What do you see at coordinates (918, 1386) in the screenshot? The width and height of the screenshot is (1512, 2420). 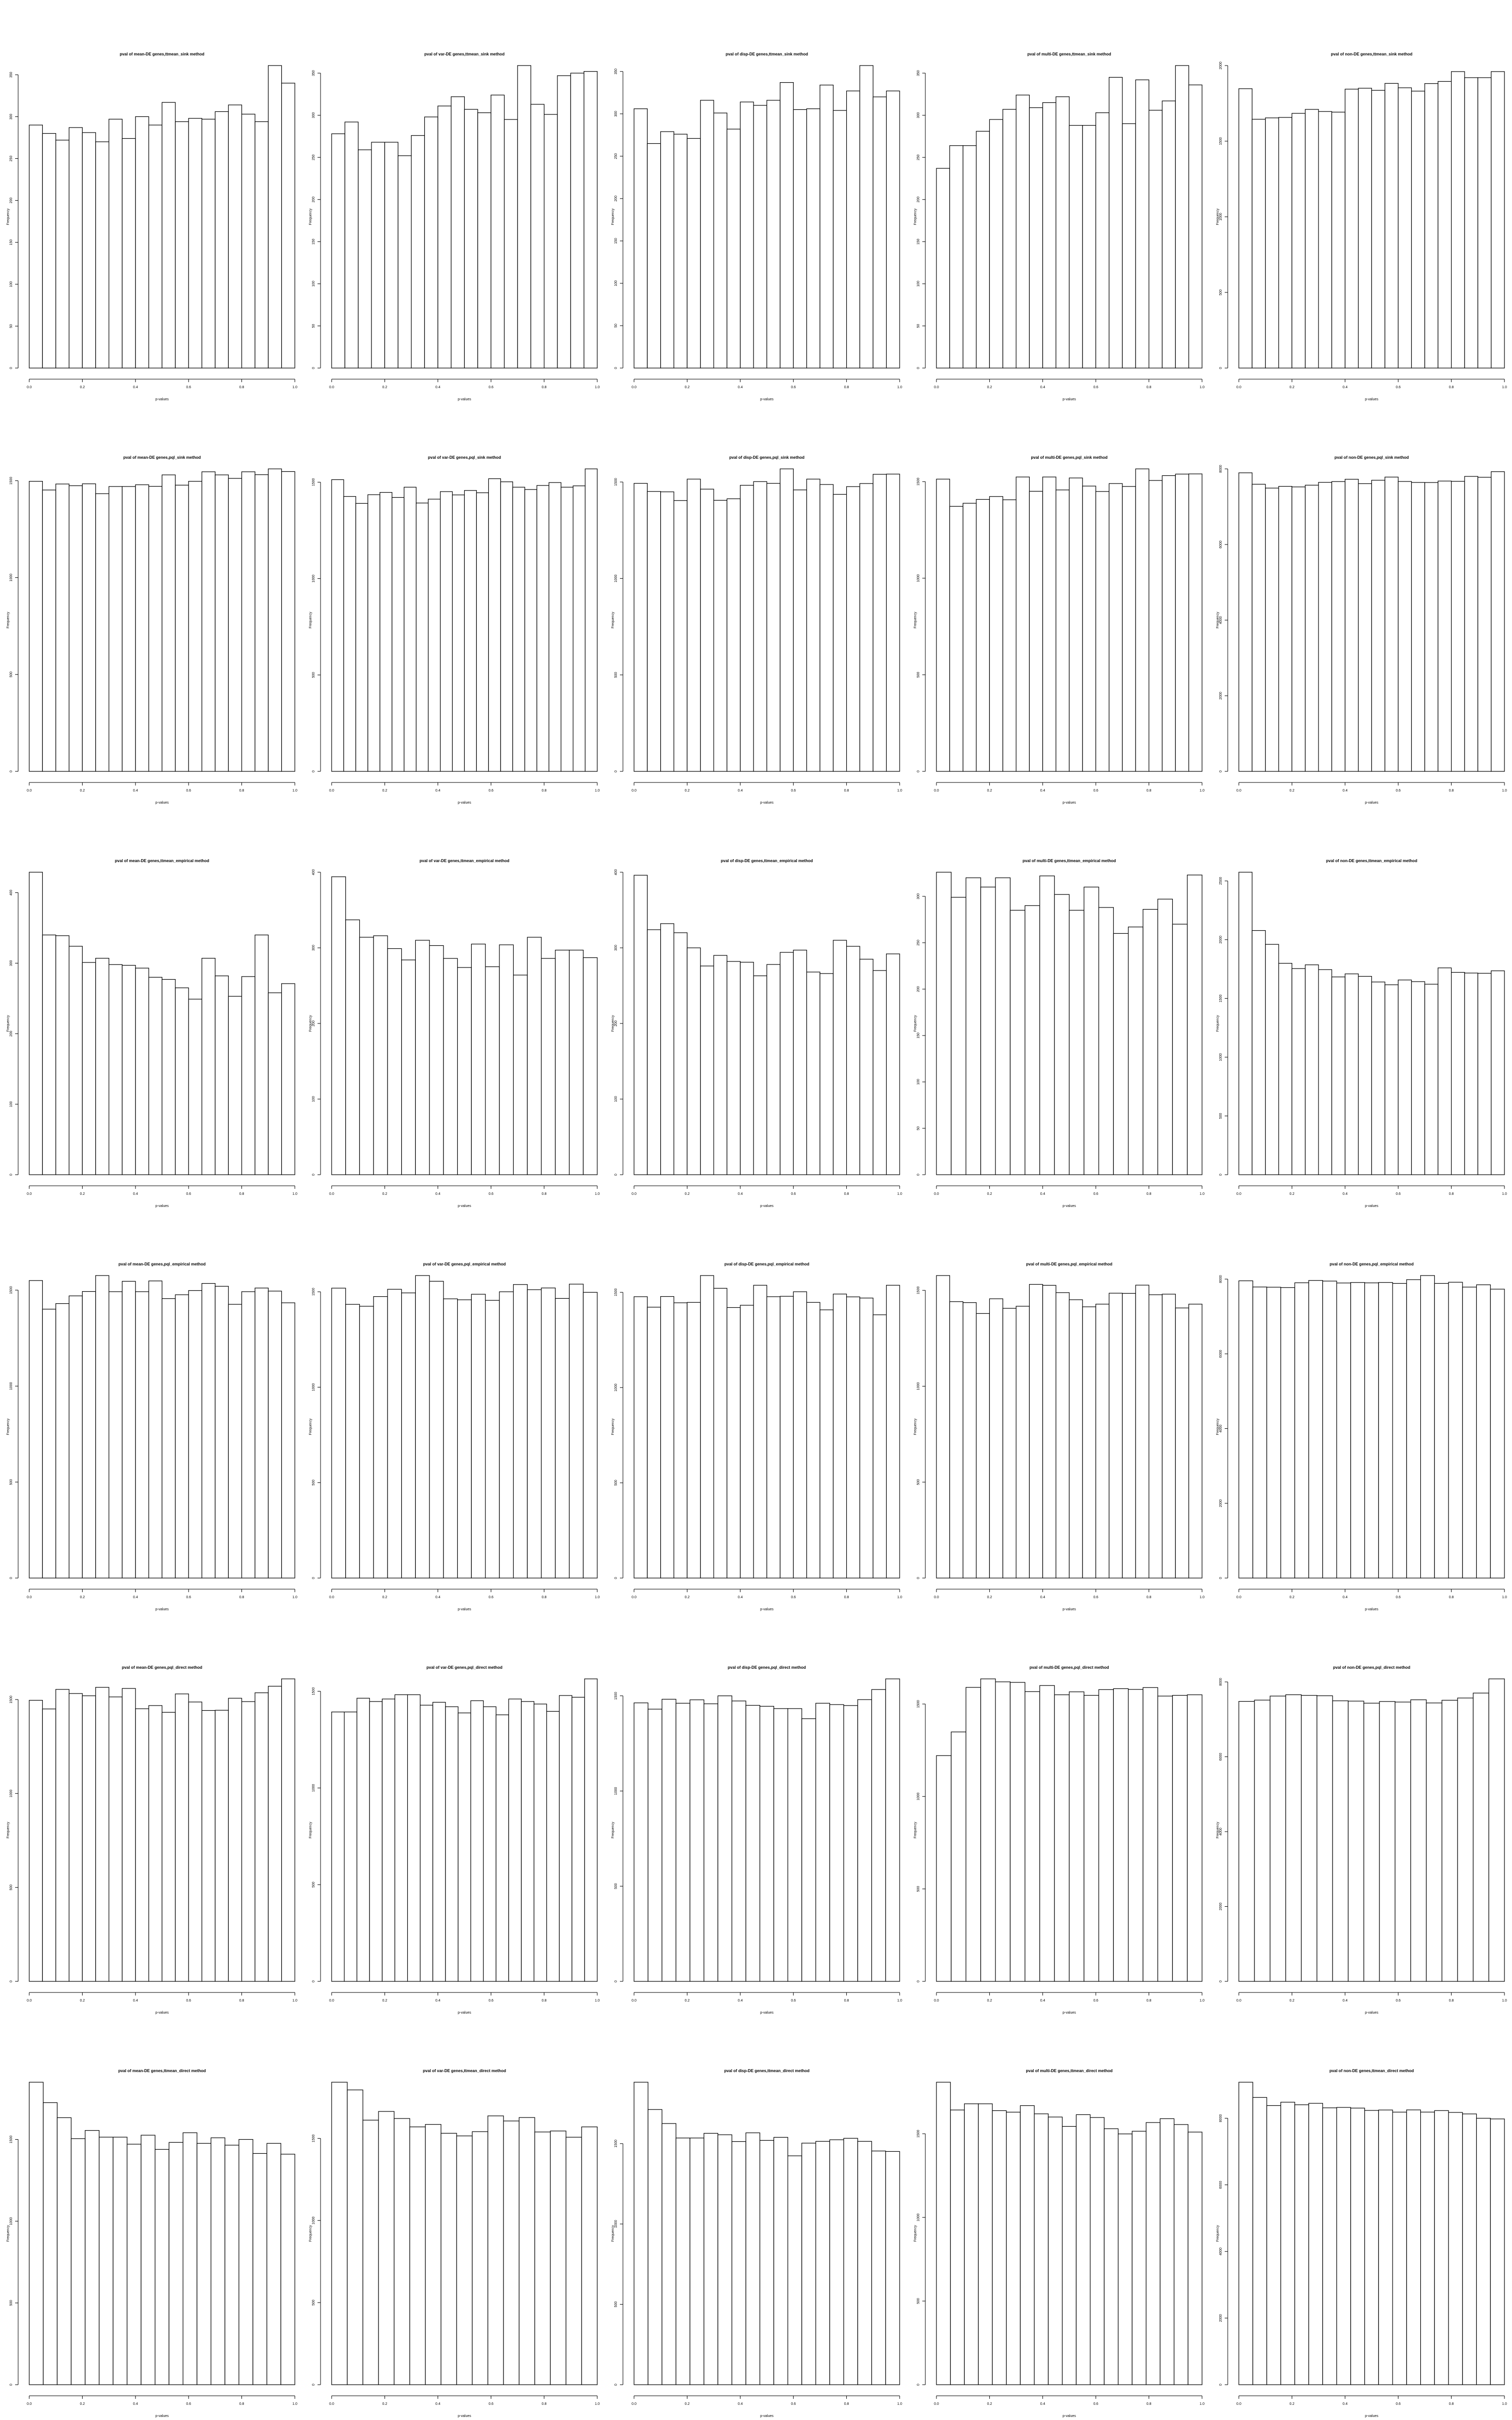 I see `y-tick-label: 1000` at bounding box center [918, 1386].